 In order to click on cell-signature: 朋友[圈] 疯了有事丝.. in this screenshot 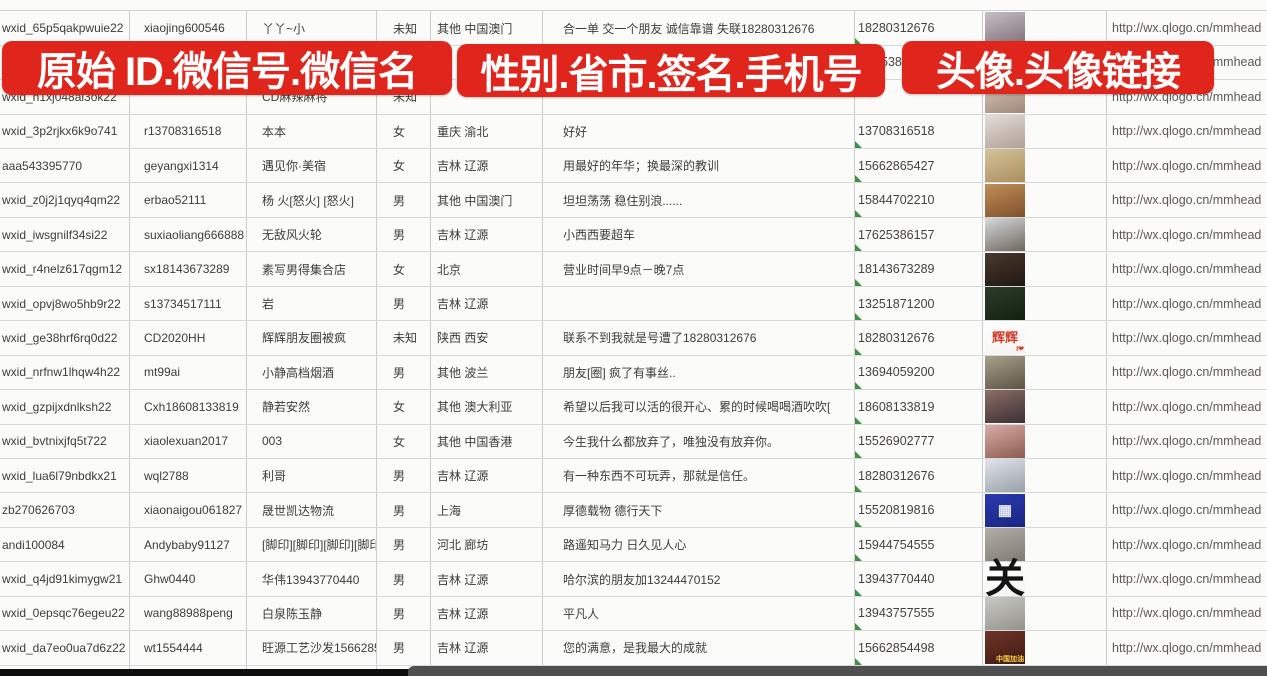, I will do `click(699, 372)`.